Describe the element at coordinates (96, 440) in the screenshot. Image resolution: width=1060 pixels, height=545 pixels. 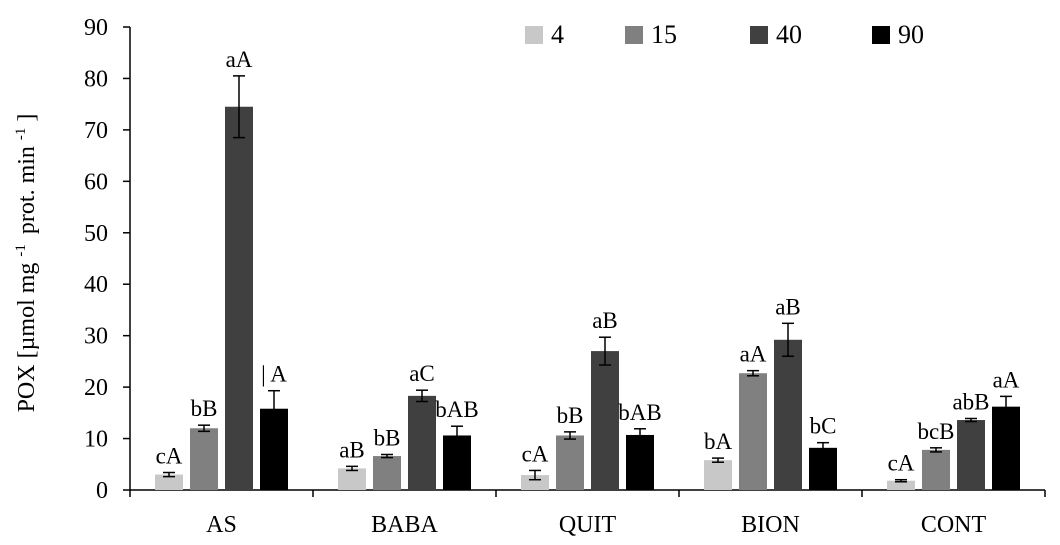
I see `y-tick-label: 10` at that location.